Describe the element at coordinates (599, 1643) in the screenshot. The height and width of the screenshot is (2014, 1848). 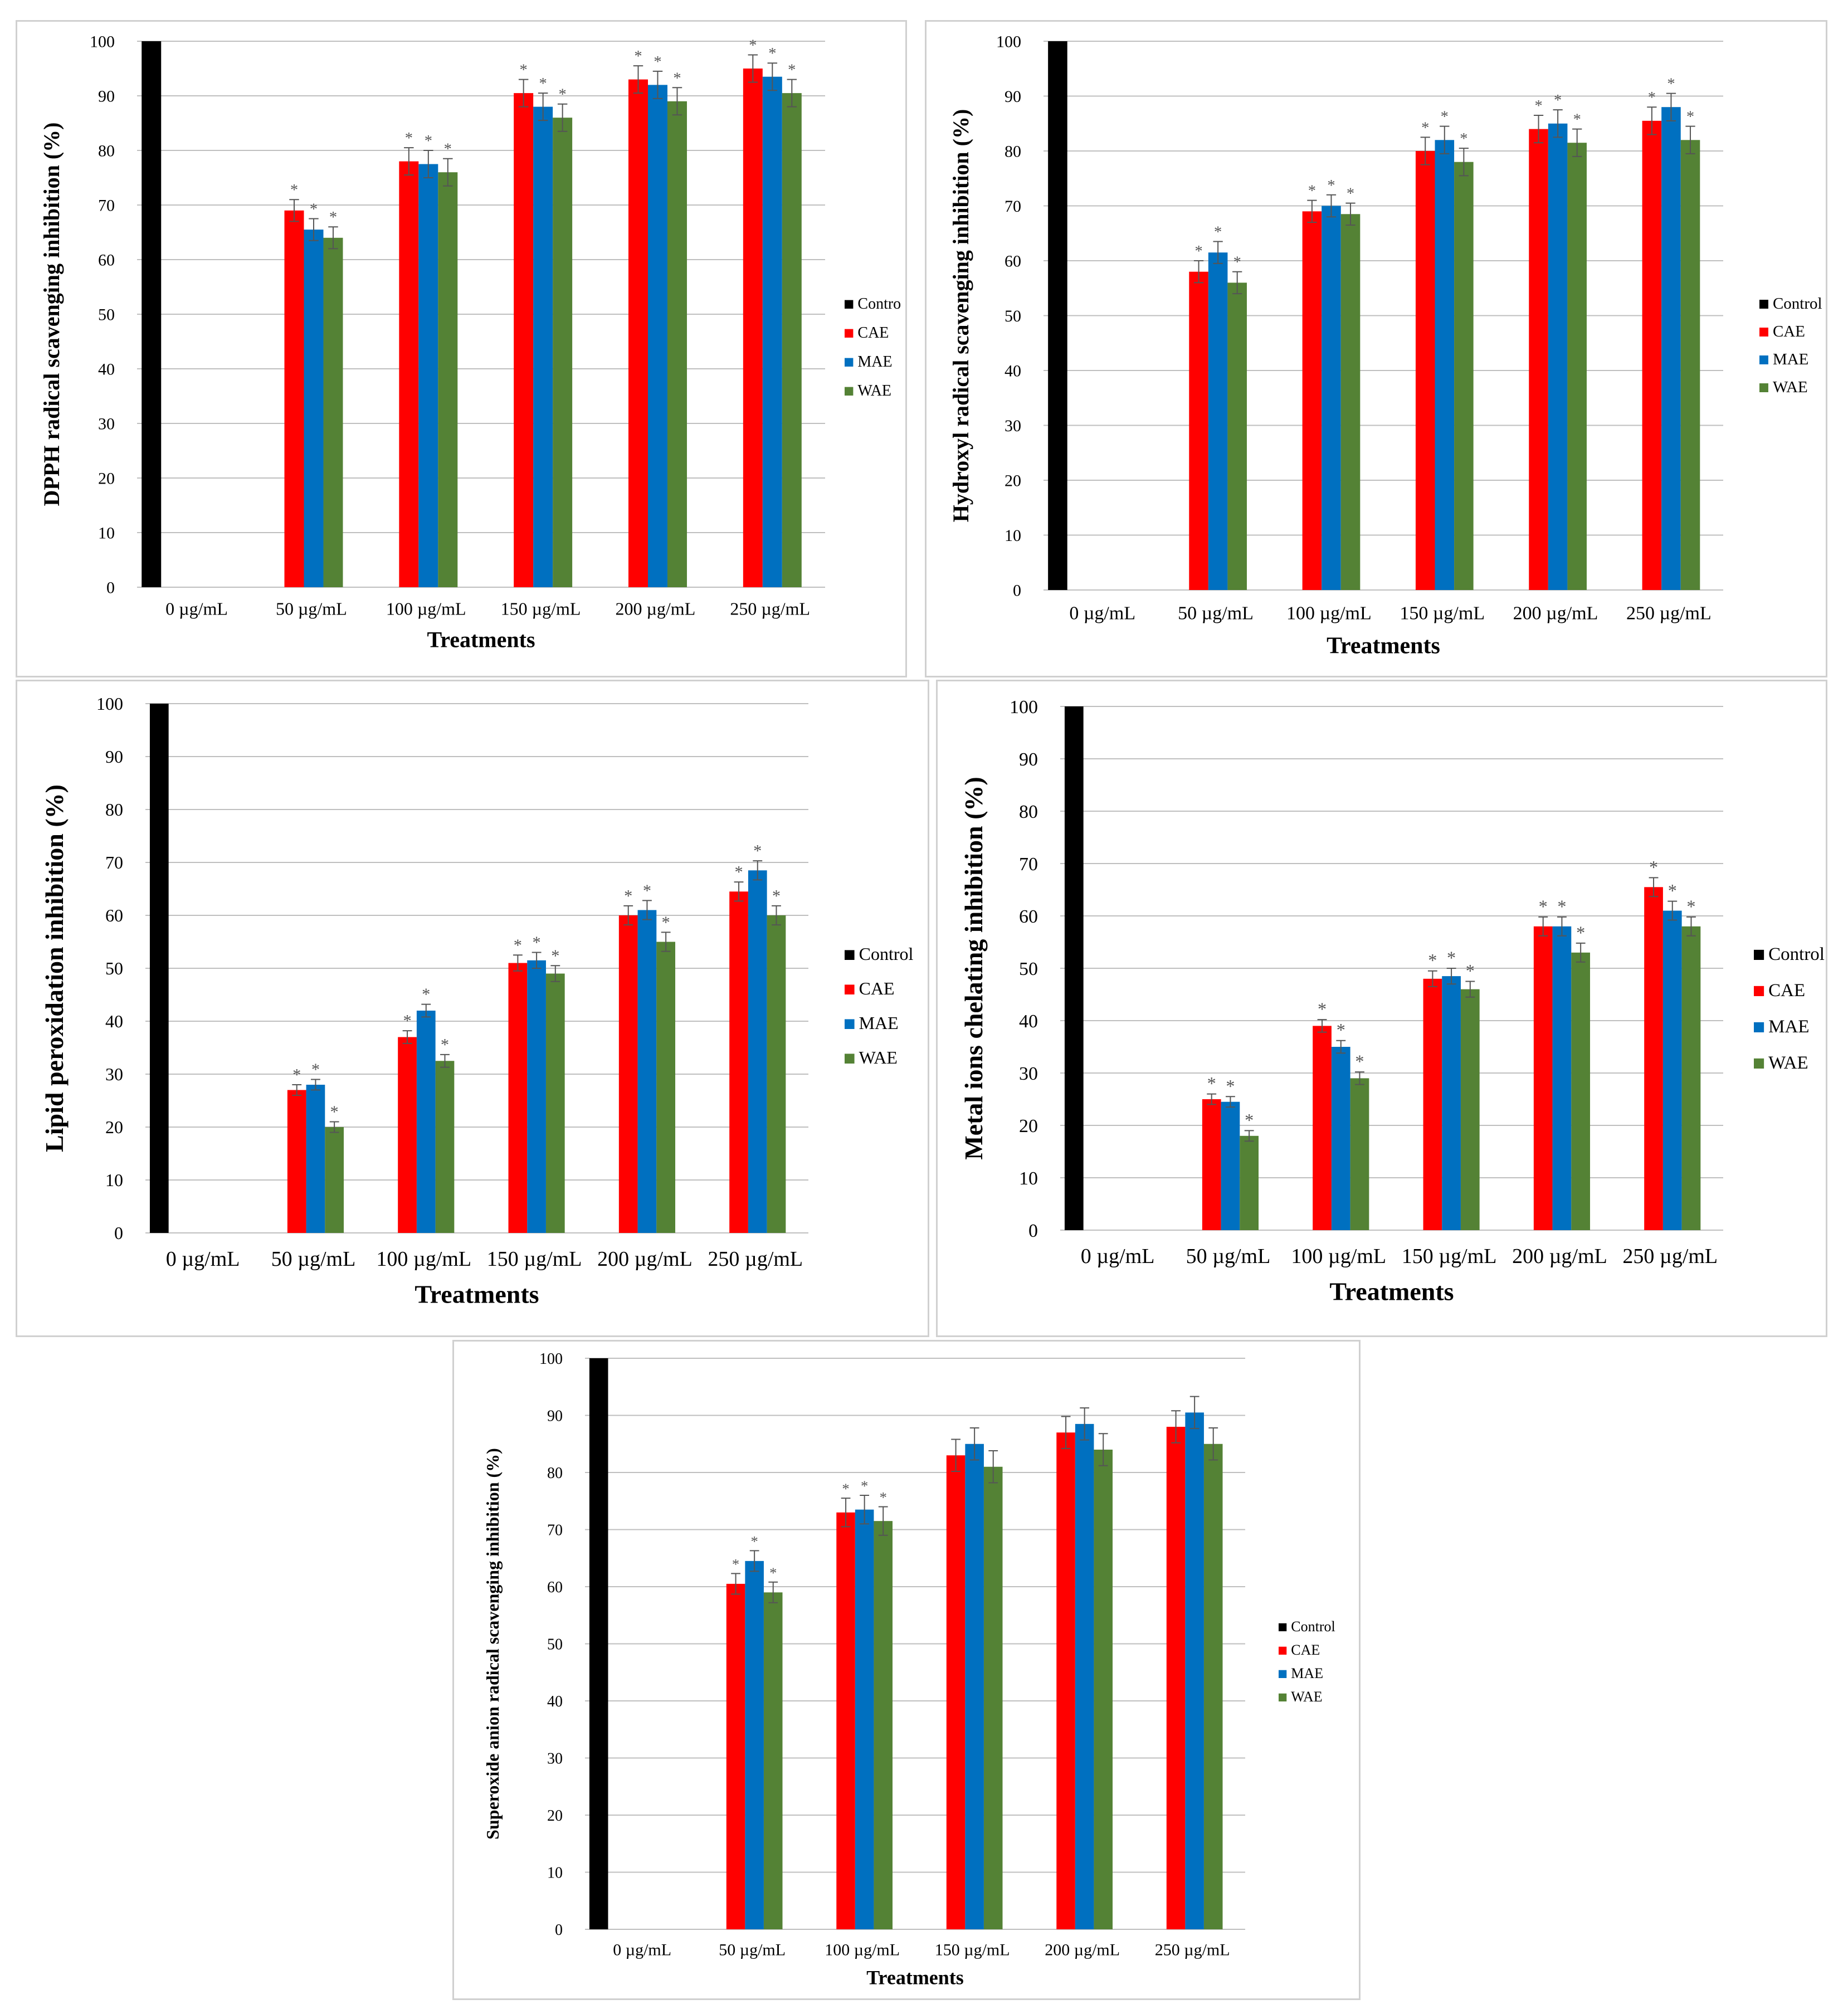
I see `bar-control-0-ug-ml` at that location.